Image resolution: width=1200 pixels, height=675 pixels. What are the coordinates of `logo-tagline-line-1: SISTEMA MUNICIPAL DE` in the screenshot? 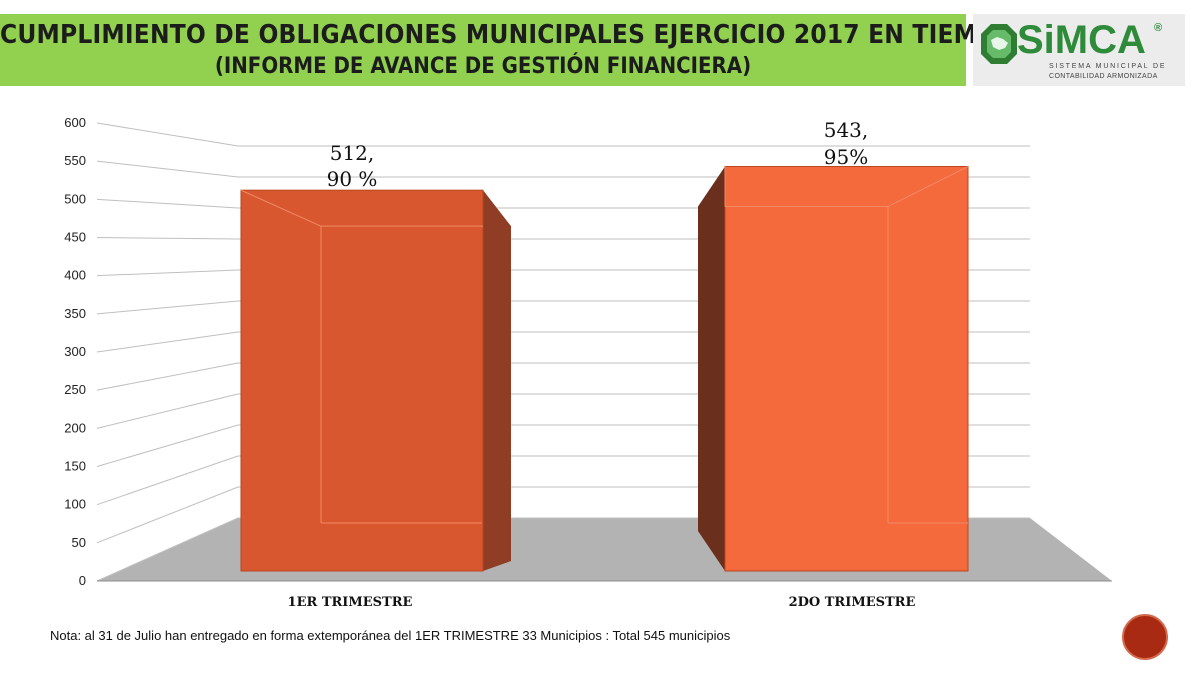 It's located at (1108, 66).